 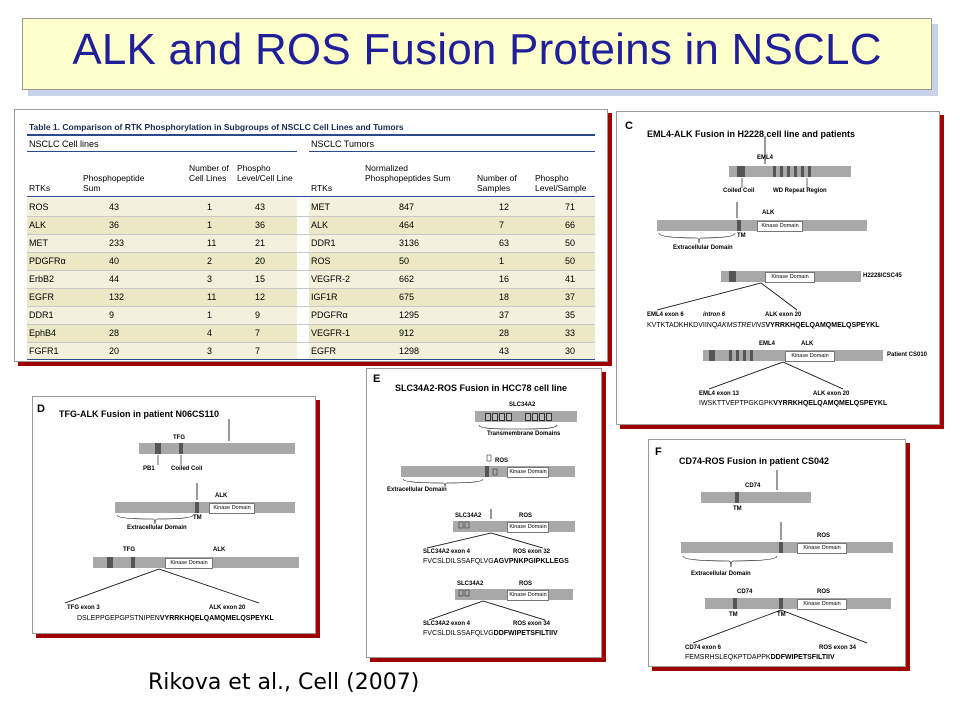 I want to click on tfg-label: TFG, so click(x=179, y=438).